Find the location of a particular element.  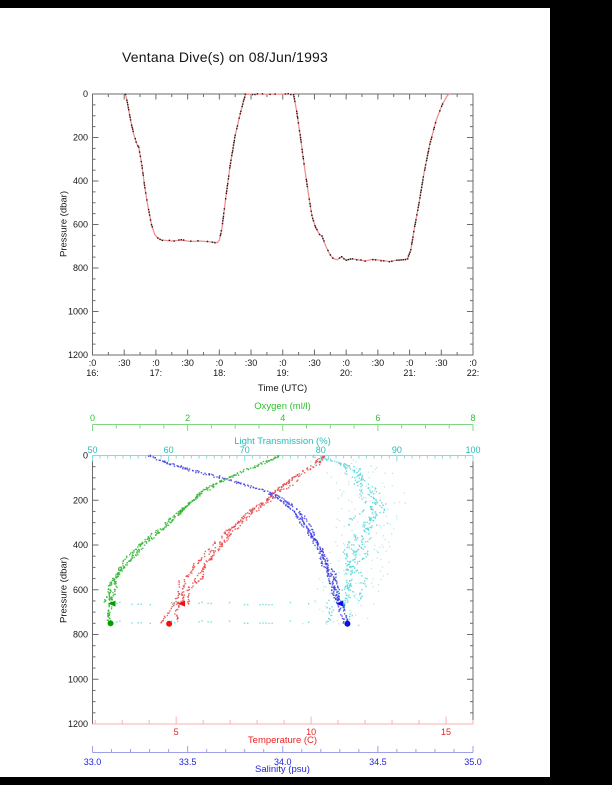

oxygen-axis-title: Oxygen (ml/l) is located at coordinates (282, 406).